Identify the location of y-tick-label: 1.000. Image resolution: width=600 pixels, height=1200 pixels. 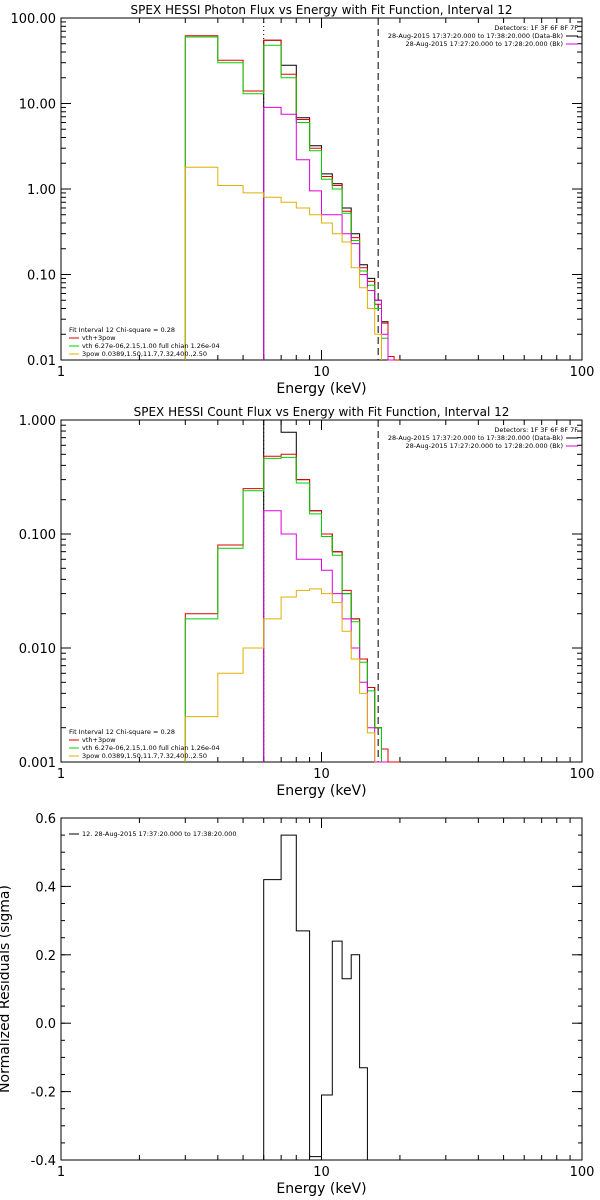
(37, 421).